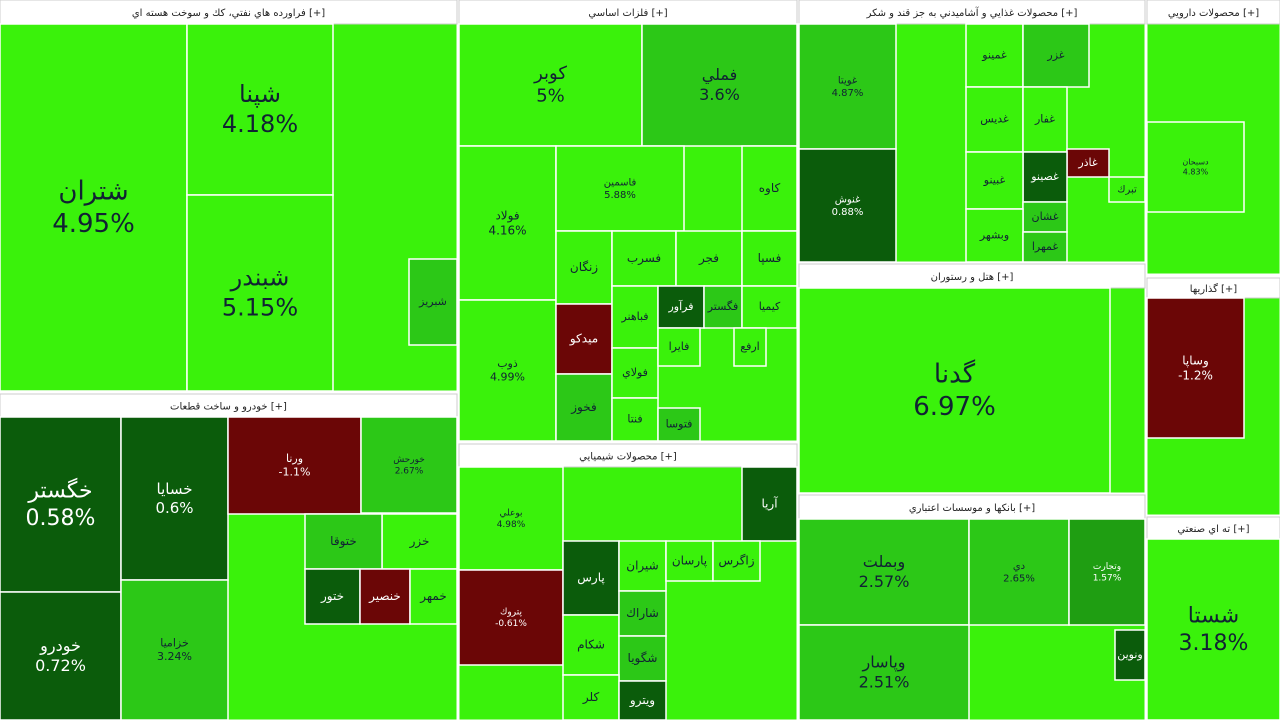 The height and width of the screenshot is (720, 1280). I want to click on tile-symbol: غفار, so click(1044, 119).